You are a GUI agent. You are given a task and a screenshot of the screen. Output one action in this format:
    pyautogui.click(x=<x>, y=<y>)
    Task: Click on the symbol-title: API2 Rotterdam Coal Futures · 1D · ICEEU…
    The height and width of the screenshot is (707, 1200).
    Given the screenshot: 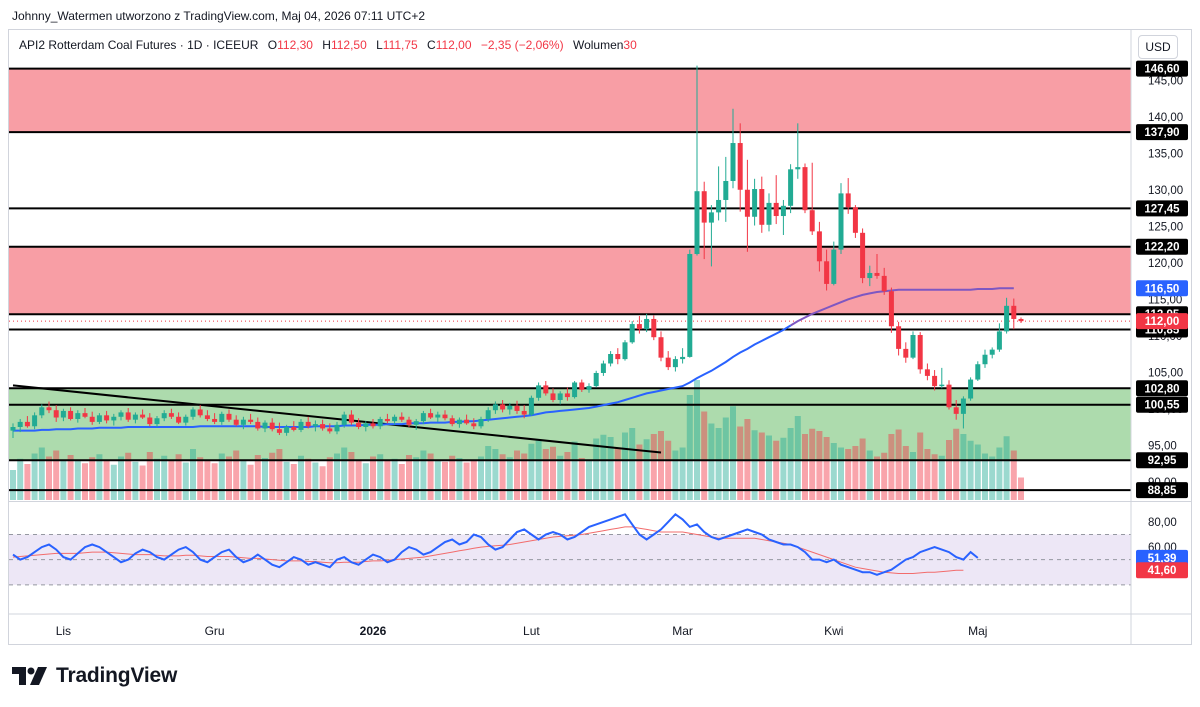 What is the action you would take?
    pyautogui.click(x=139, y=45)
    